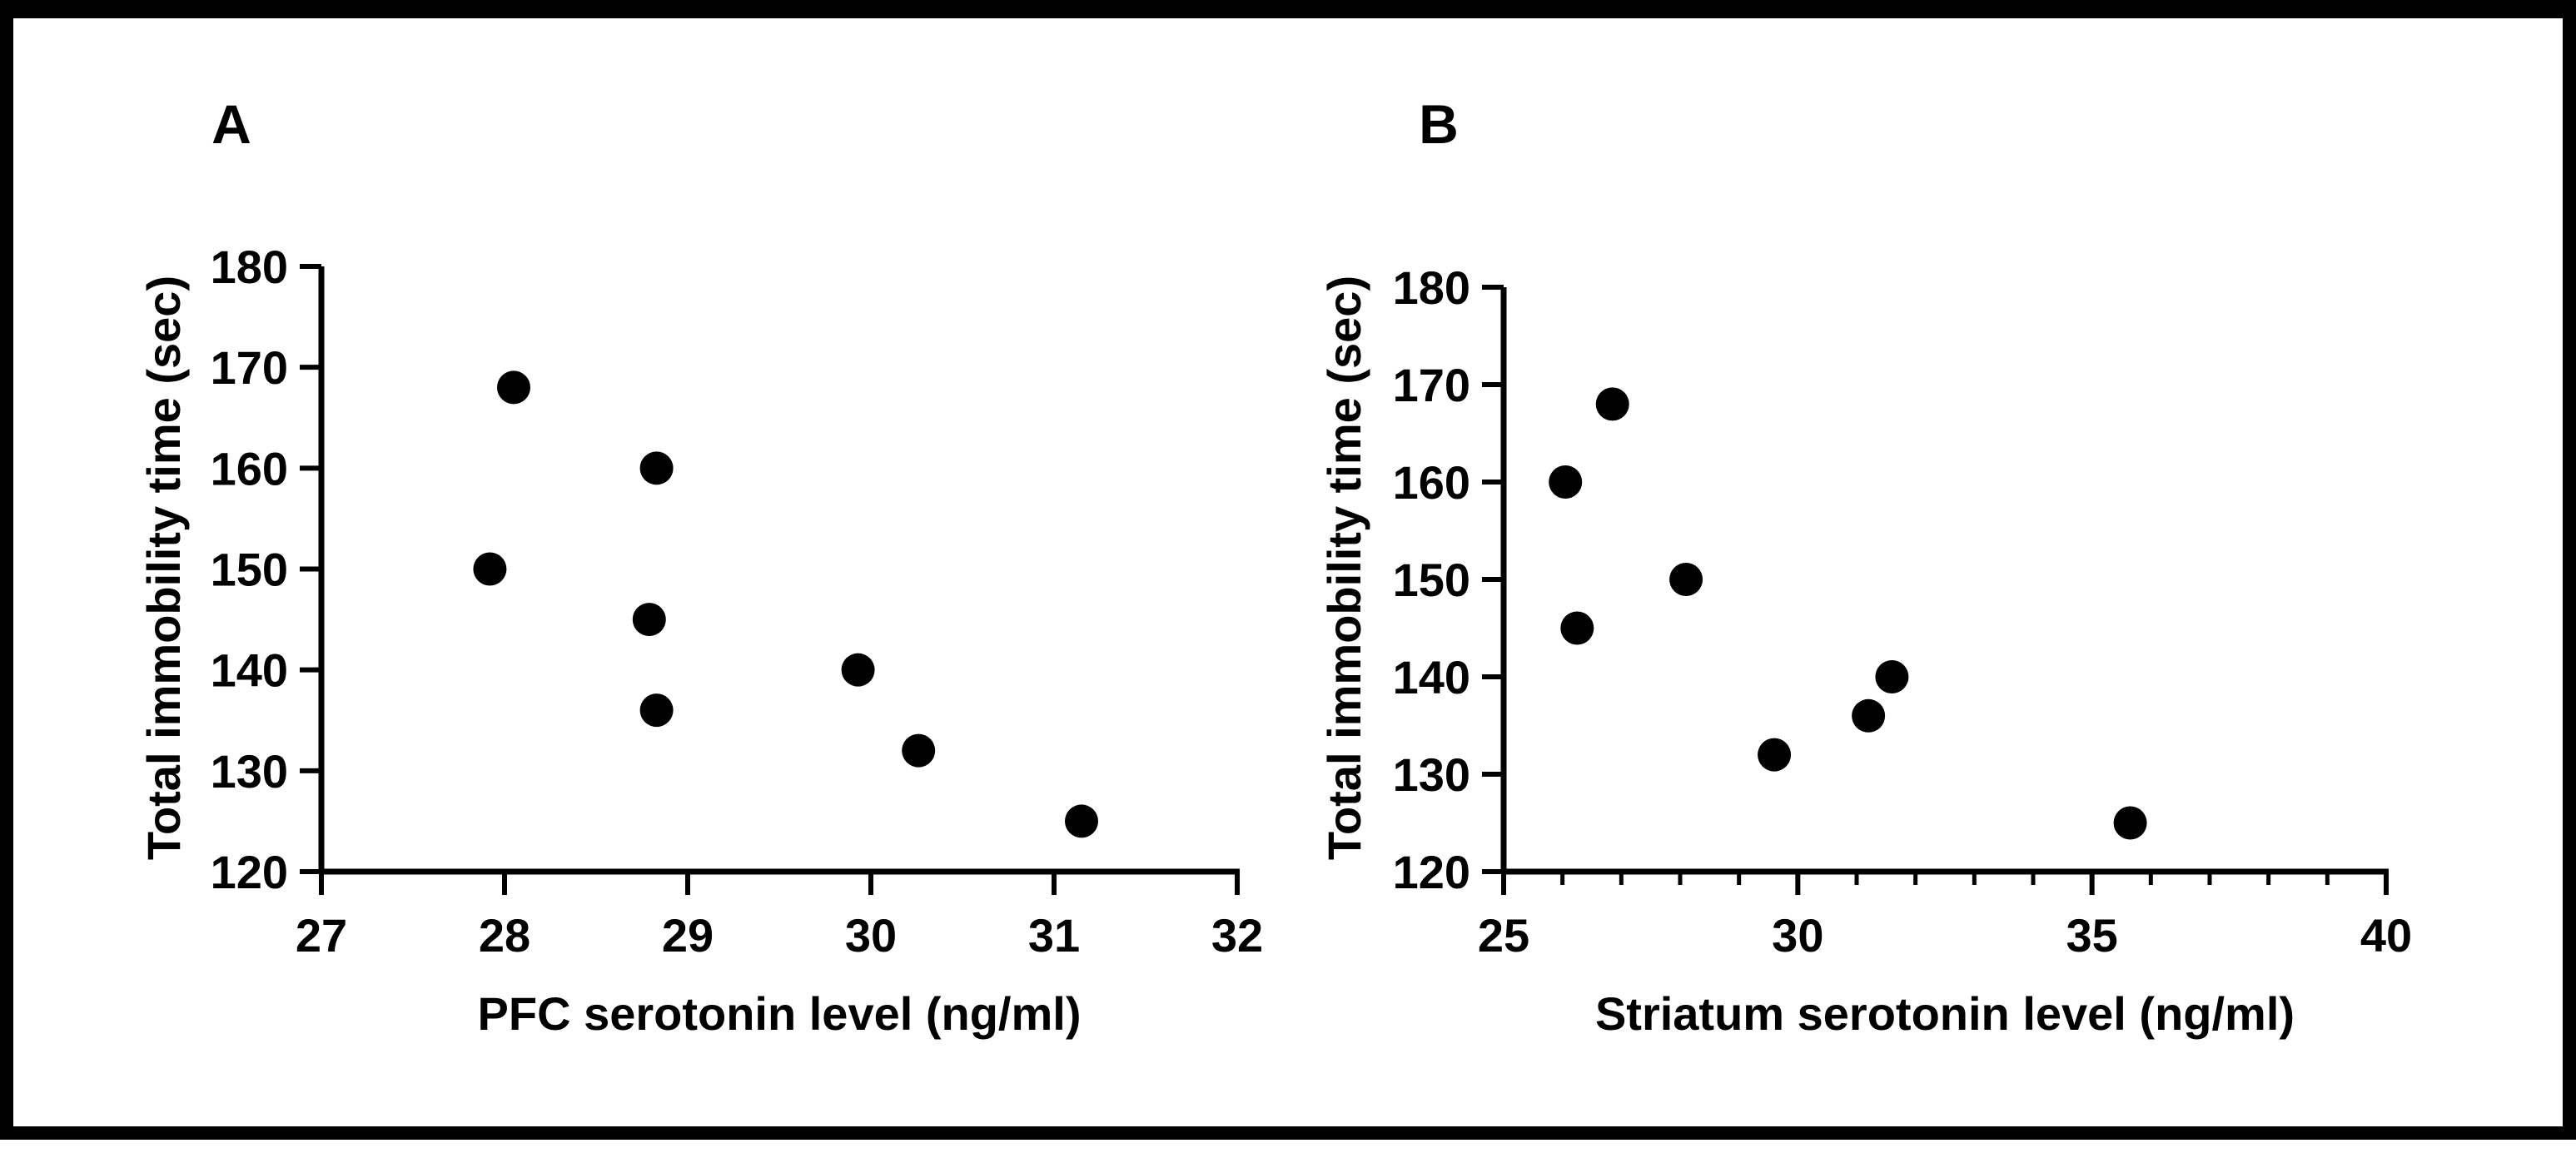 The height and width of the screenshot is (1158, 2576). What do you see at coordinates (321, 935) in the screenshot?
I see `panel-a-x-tick-label: 27` at bounding box center [321, 935].